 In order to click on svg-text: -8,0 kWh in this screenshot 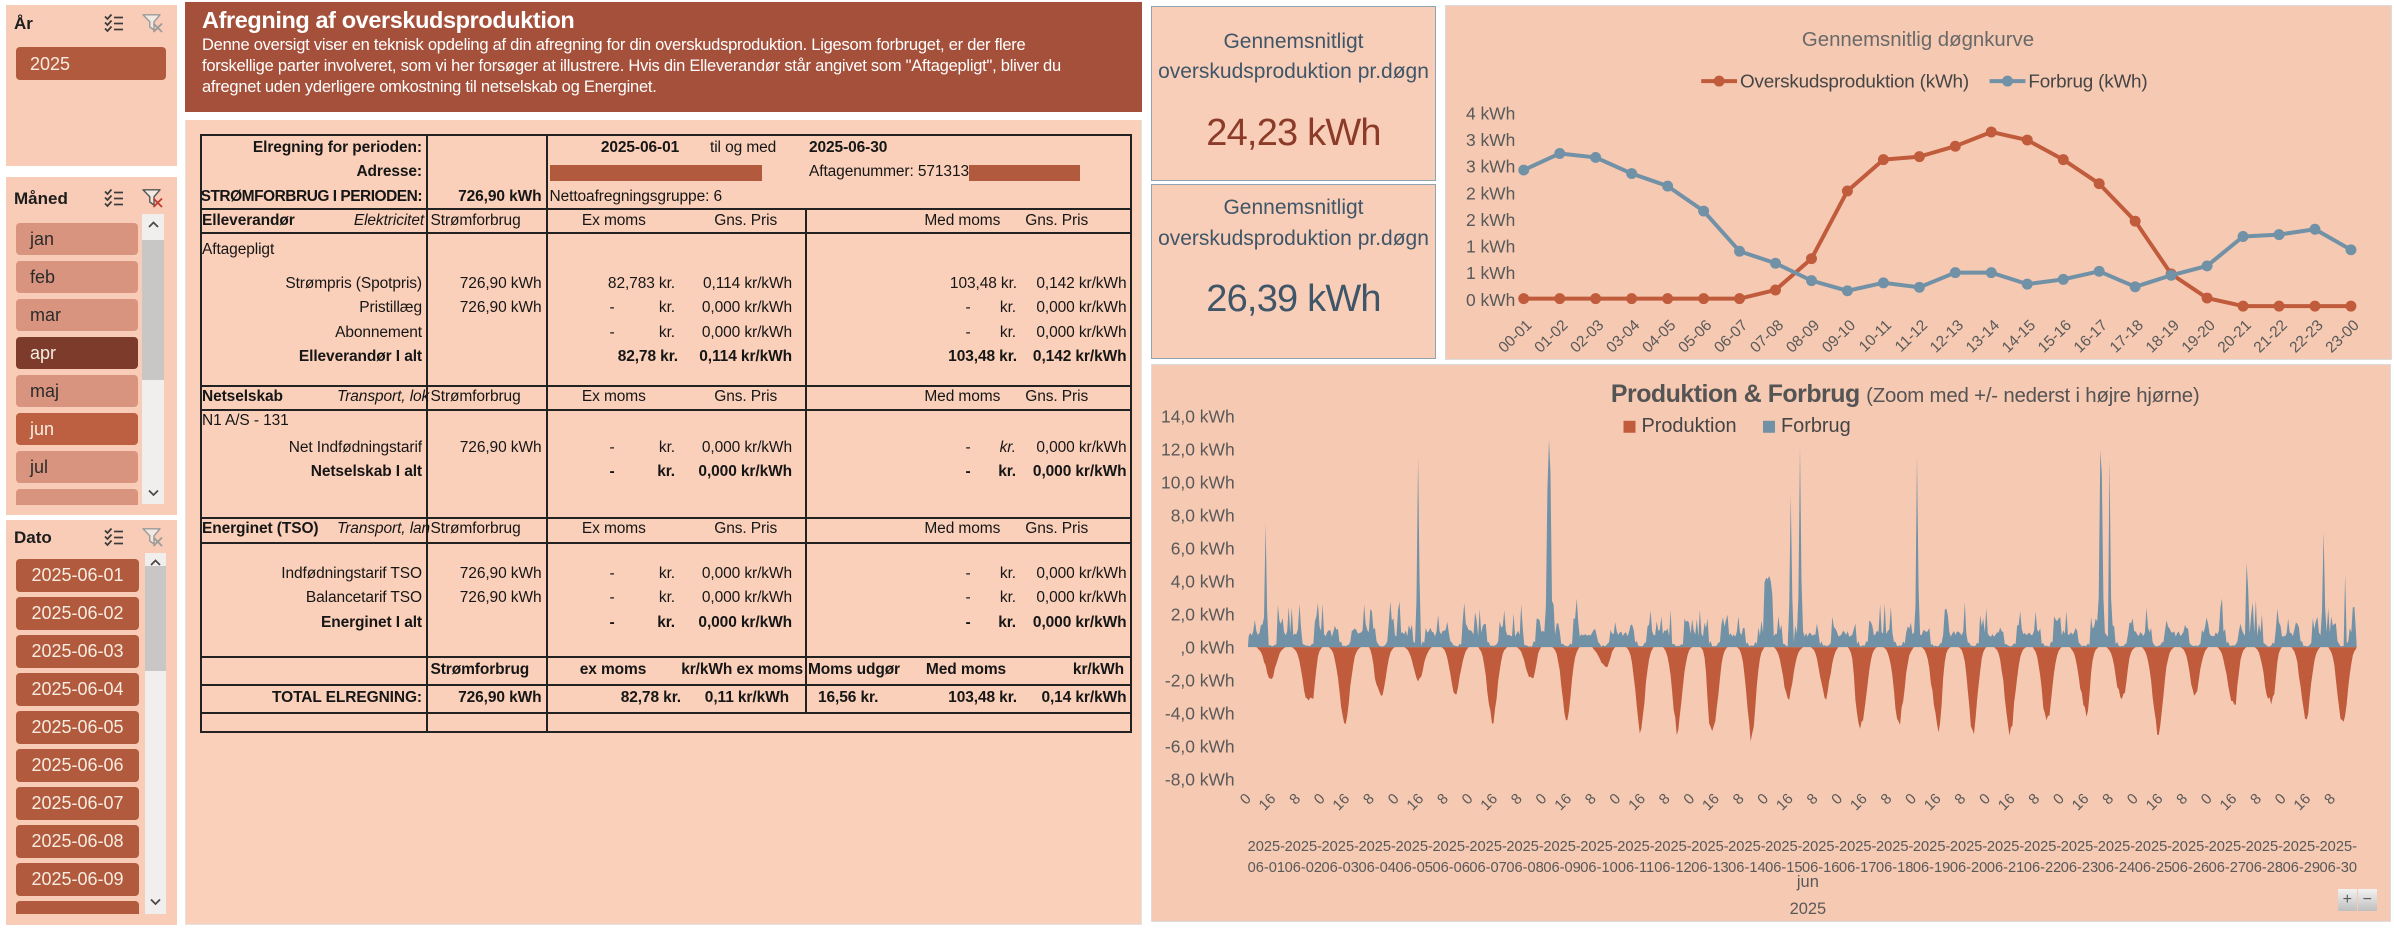, I will do `click(1200, 780)`.